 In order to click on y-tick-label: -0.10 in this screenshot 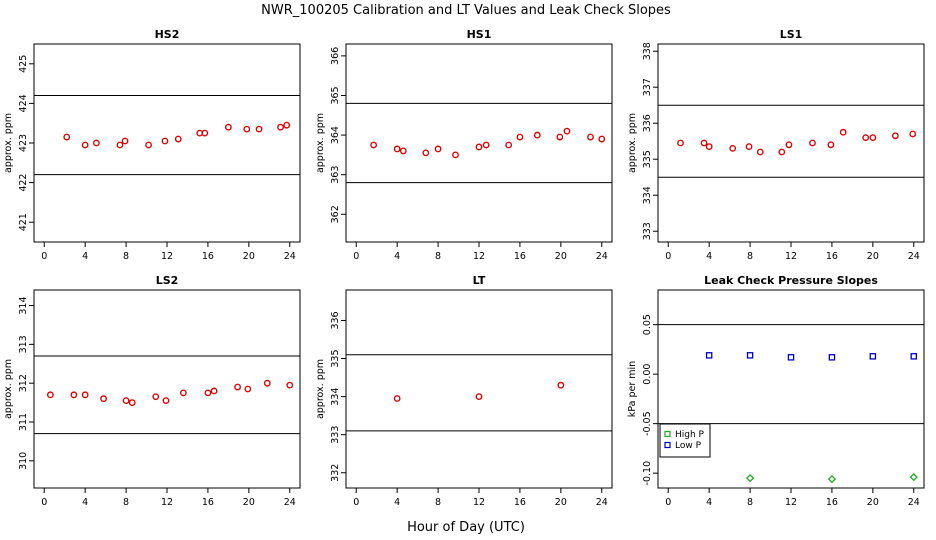, I will do `click(647, 473)`.